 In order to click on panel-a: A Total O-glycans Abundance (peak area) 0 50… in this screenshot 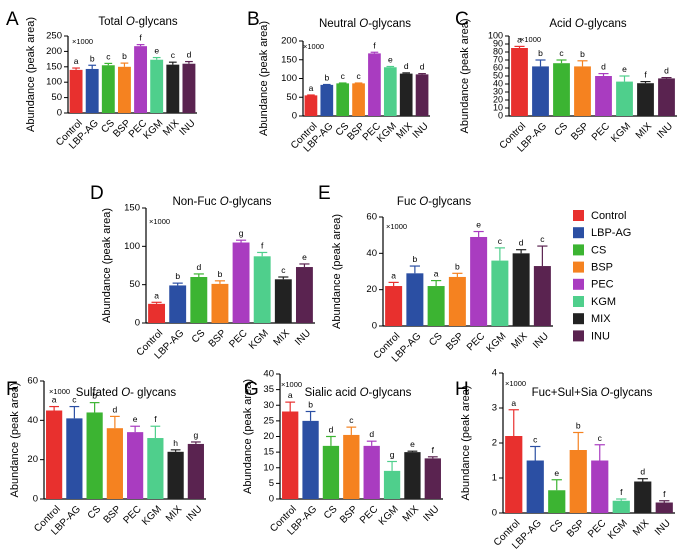, I will do `click(102, 80)`.